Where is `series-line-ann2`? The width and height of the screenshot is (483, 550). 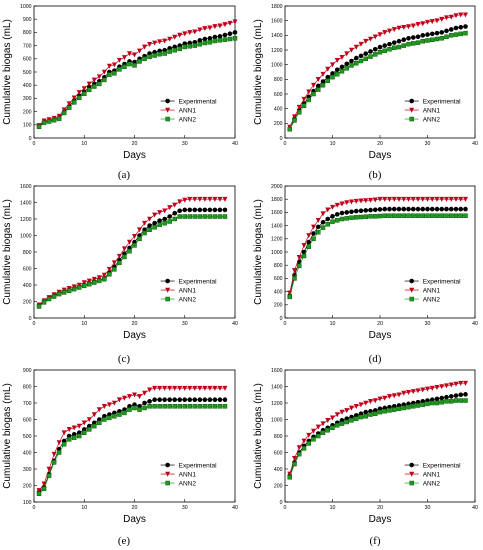 series-line-ann2 is located at coordinates (131, 449).